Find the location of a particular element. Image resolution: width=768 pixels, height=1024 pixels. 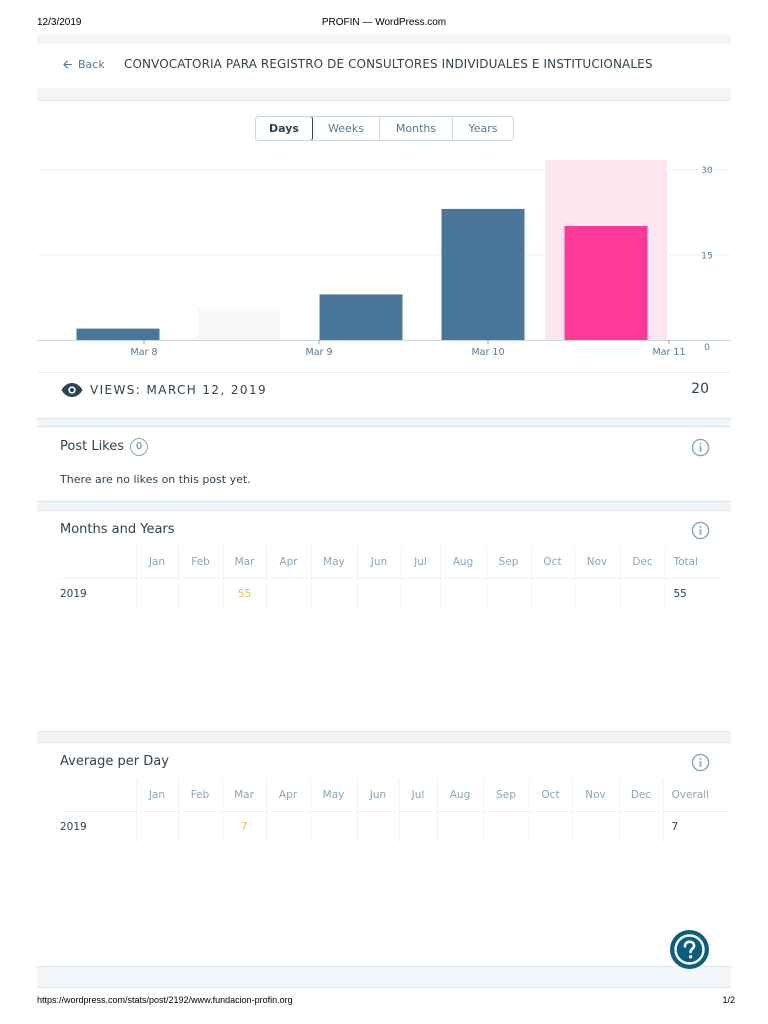

x-tick-label: Mar 10 is located at coordinates (487, 352).